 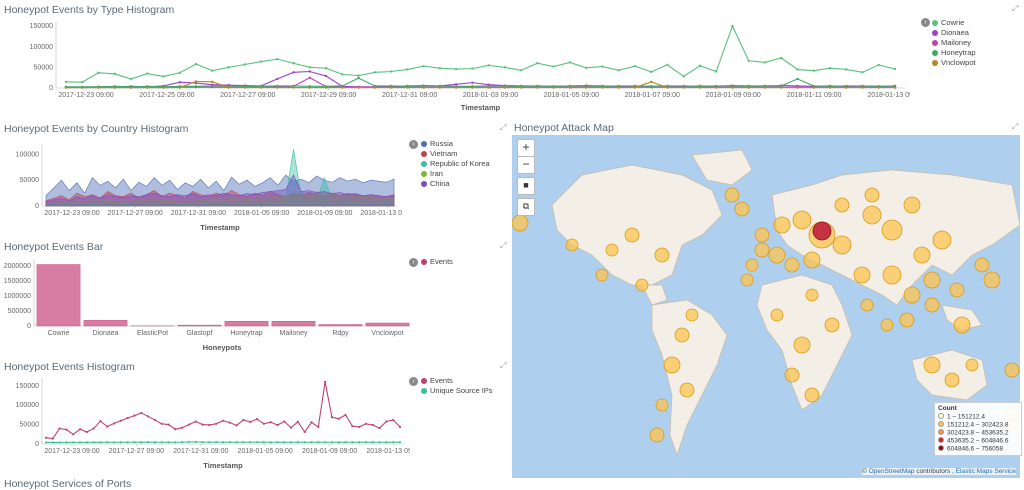 What do you see at coordinates (722, 167) in the screenshot?
I see `landmass` at bounding box center [722, 167].